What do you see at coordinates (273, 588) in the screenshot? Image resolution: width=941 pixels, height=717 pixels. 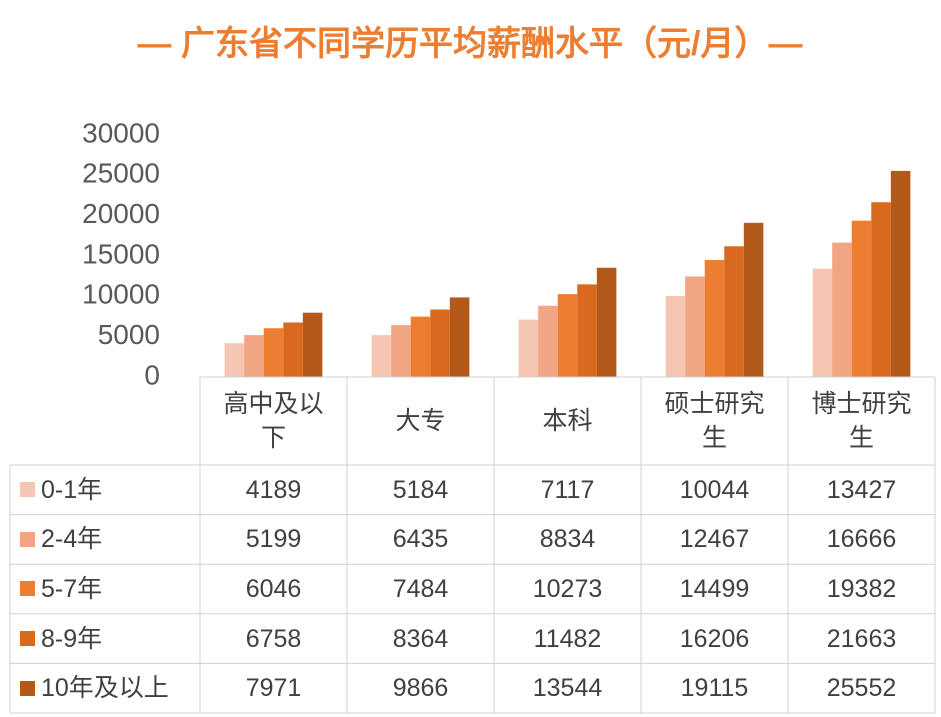 I see `table-value: 6046` at bounding box center [273, 588].